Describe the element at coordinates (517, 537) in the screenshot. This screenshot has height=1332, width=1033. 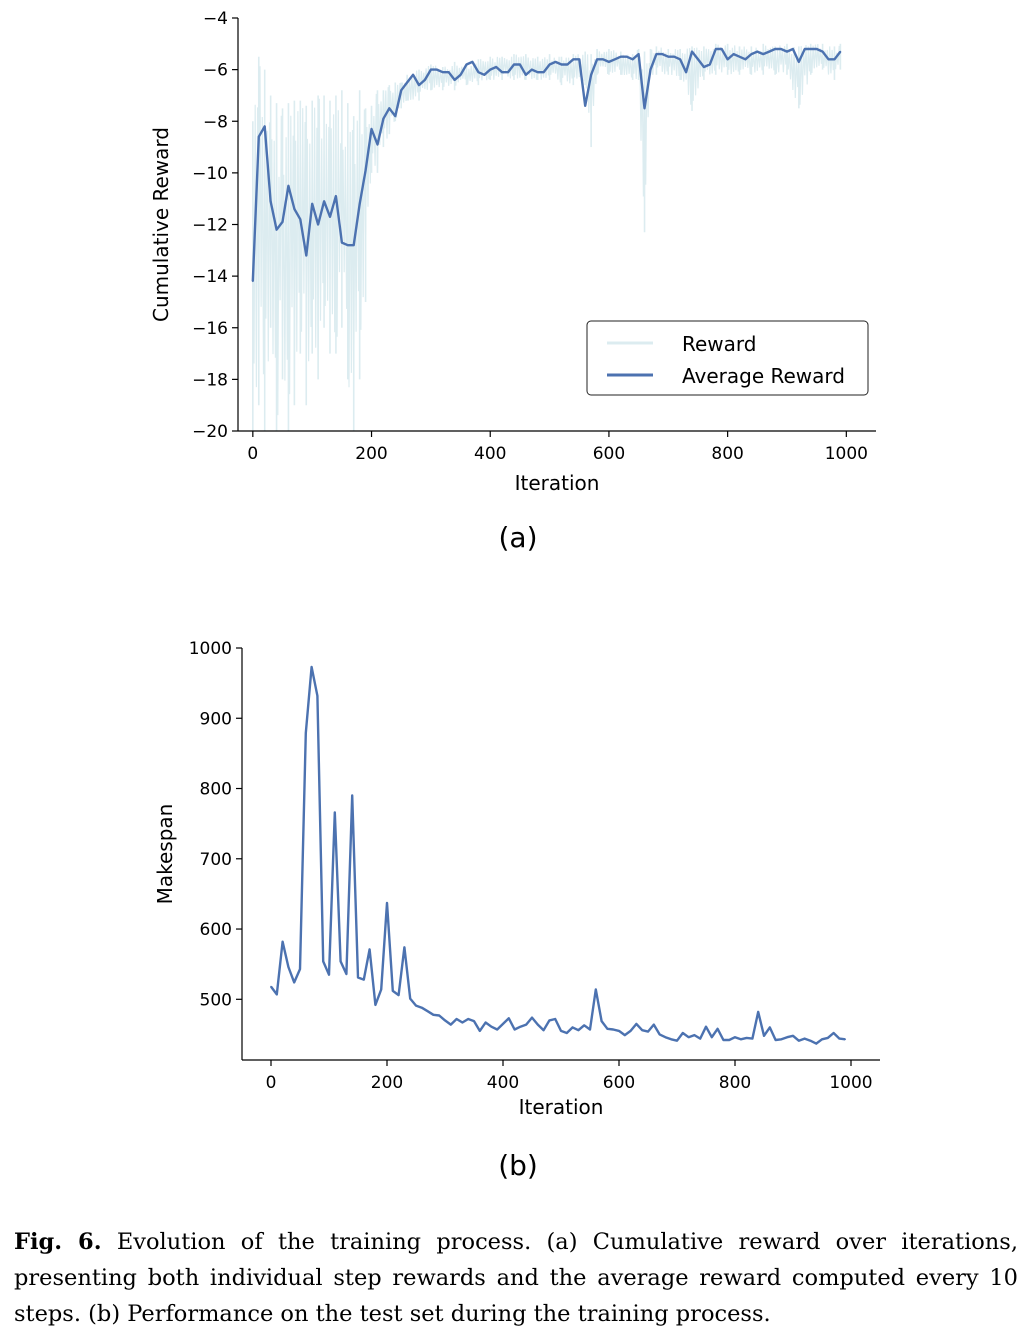
I see `panel-label-a: (a)` at that location.